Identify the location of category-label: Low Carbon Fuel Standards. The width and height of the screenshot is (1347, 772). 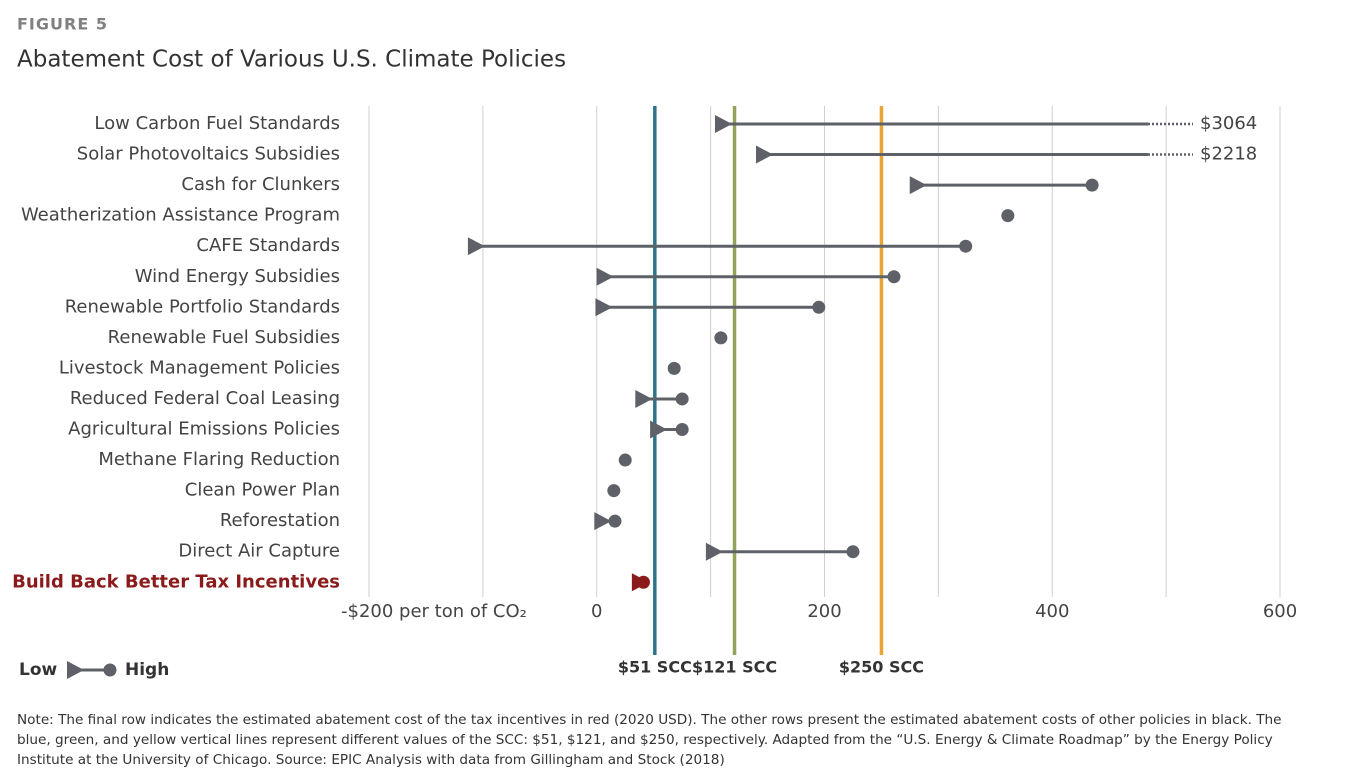
(217, 123).